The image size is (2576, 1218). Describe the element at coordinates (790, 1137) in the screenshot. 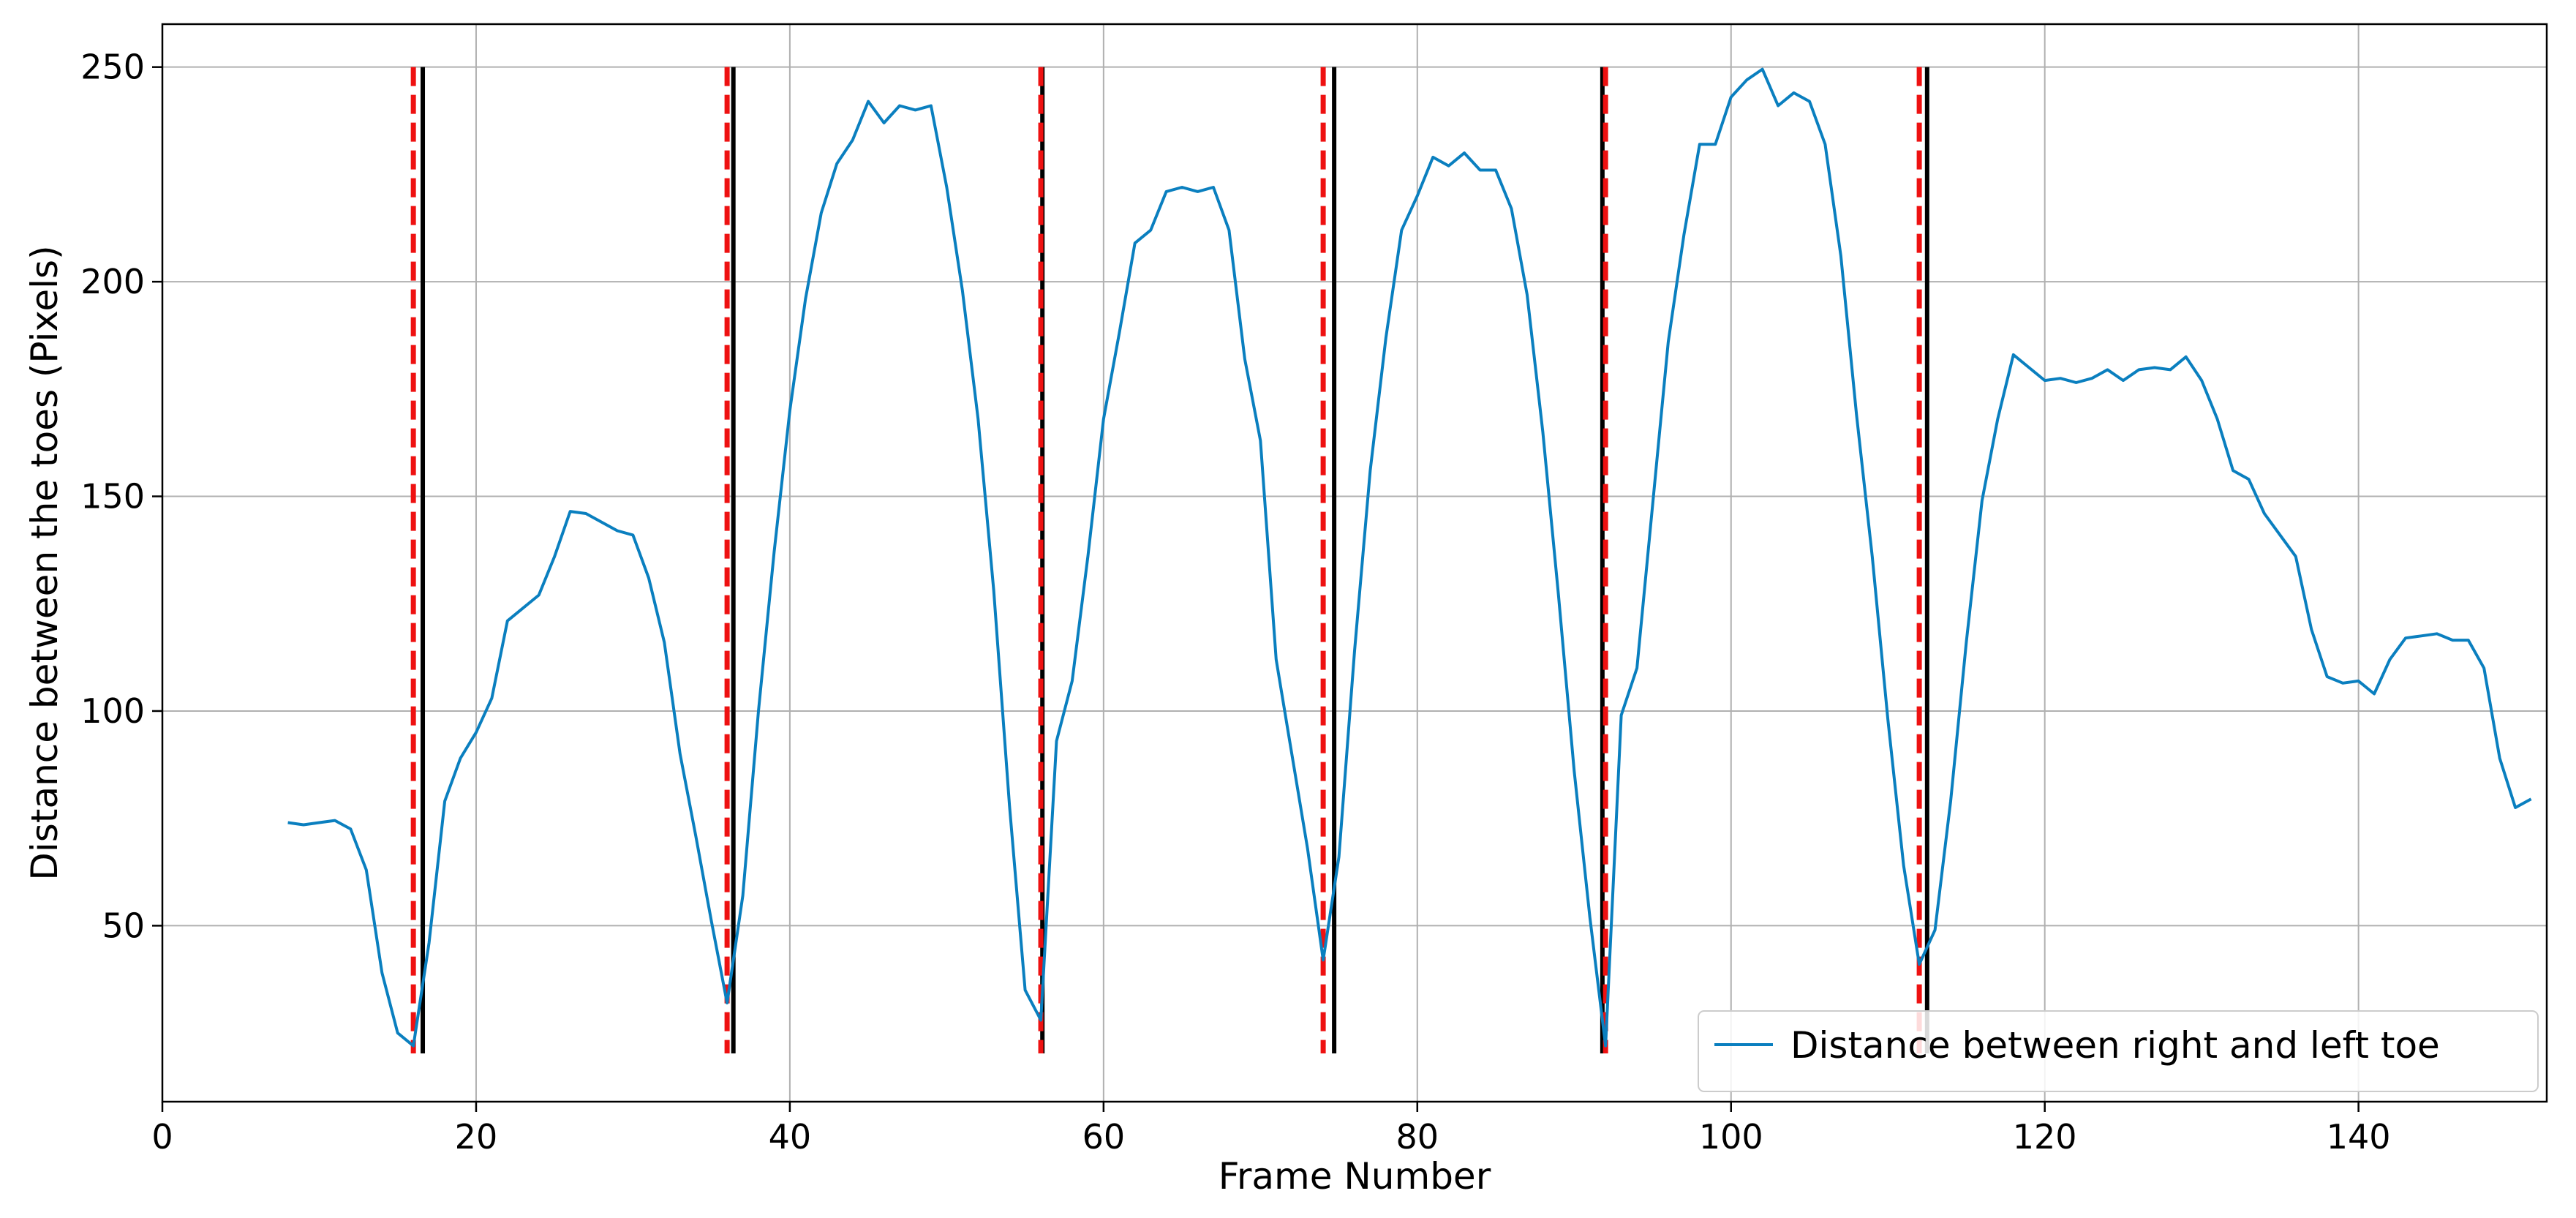

I see `x-tick-label: 40` at that location.